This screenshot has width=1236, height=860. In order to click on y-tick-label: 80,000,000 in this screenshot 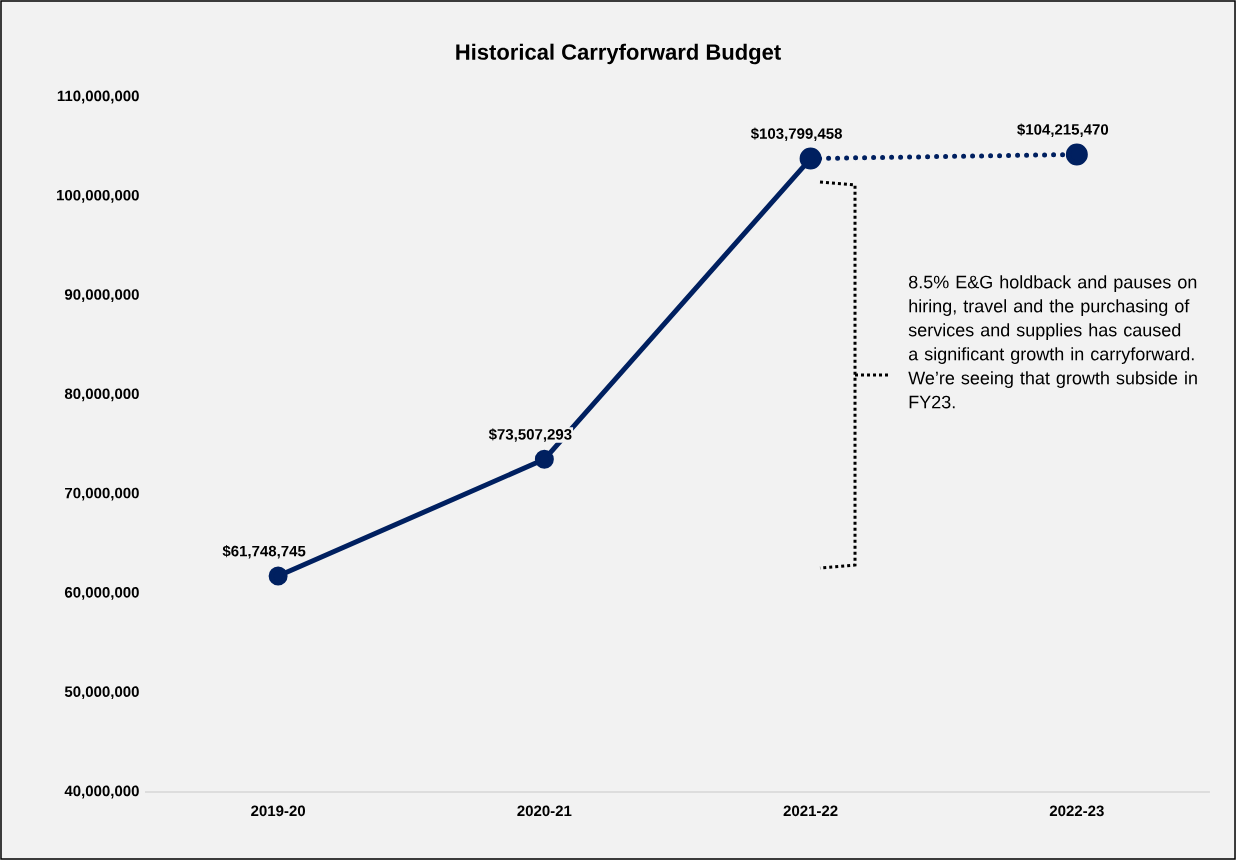, I will do `click(101, 395)`.